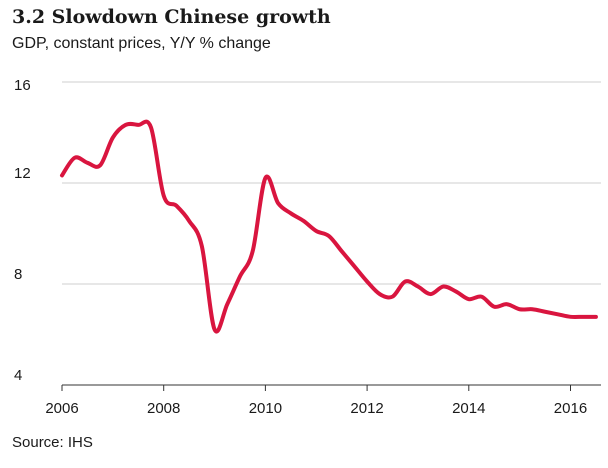 The height and width of the screenshot is (468, 608). I want to click on chart-title: 3.2 Slowdown Chinese growth, so click(171, 17).